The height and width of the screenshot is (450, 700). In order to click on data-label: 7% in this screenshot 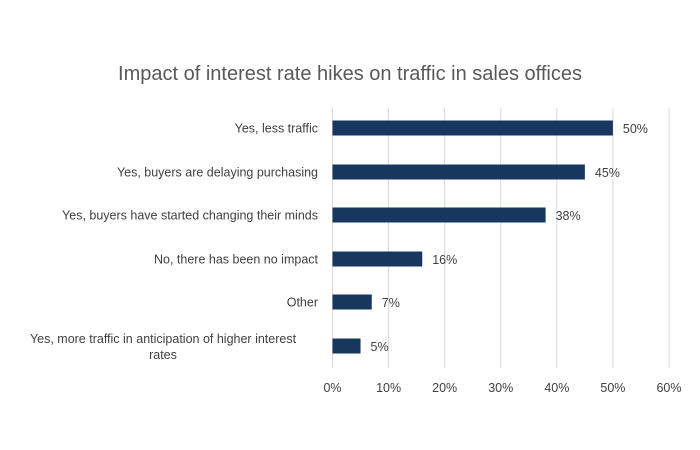, I will do `click(391, 303)`.